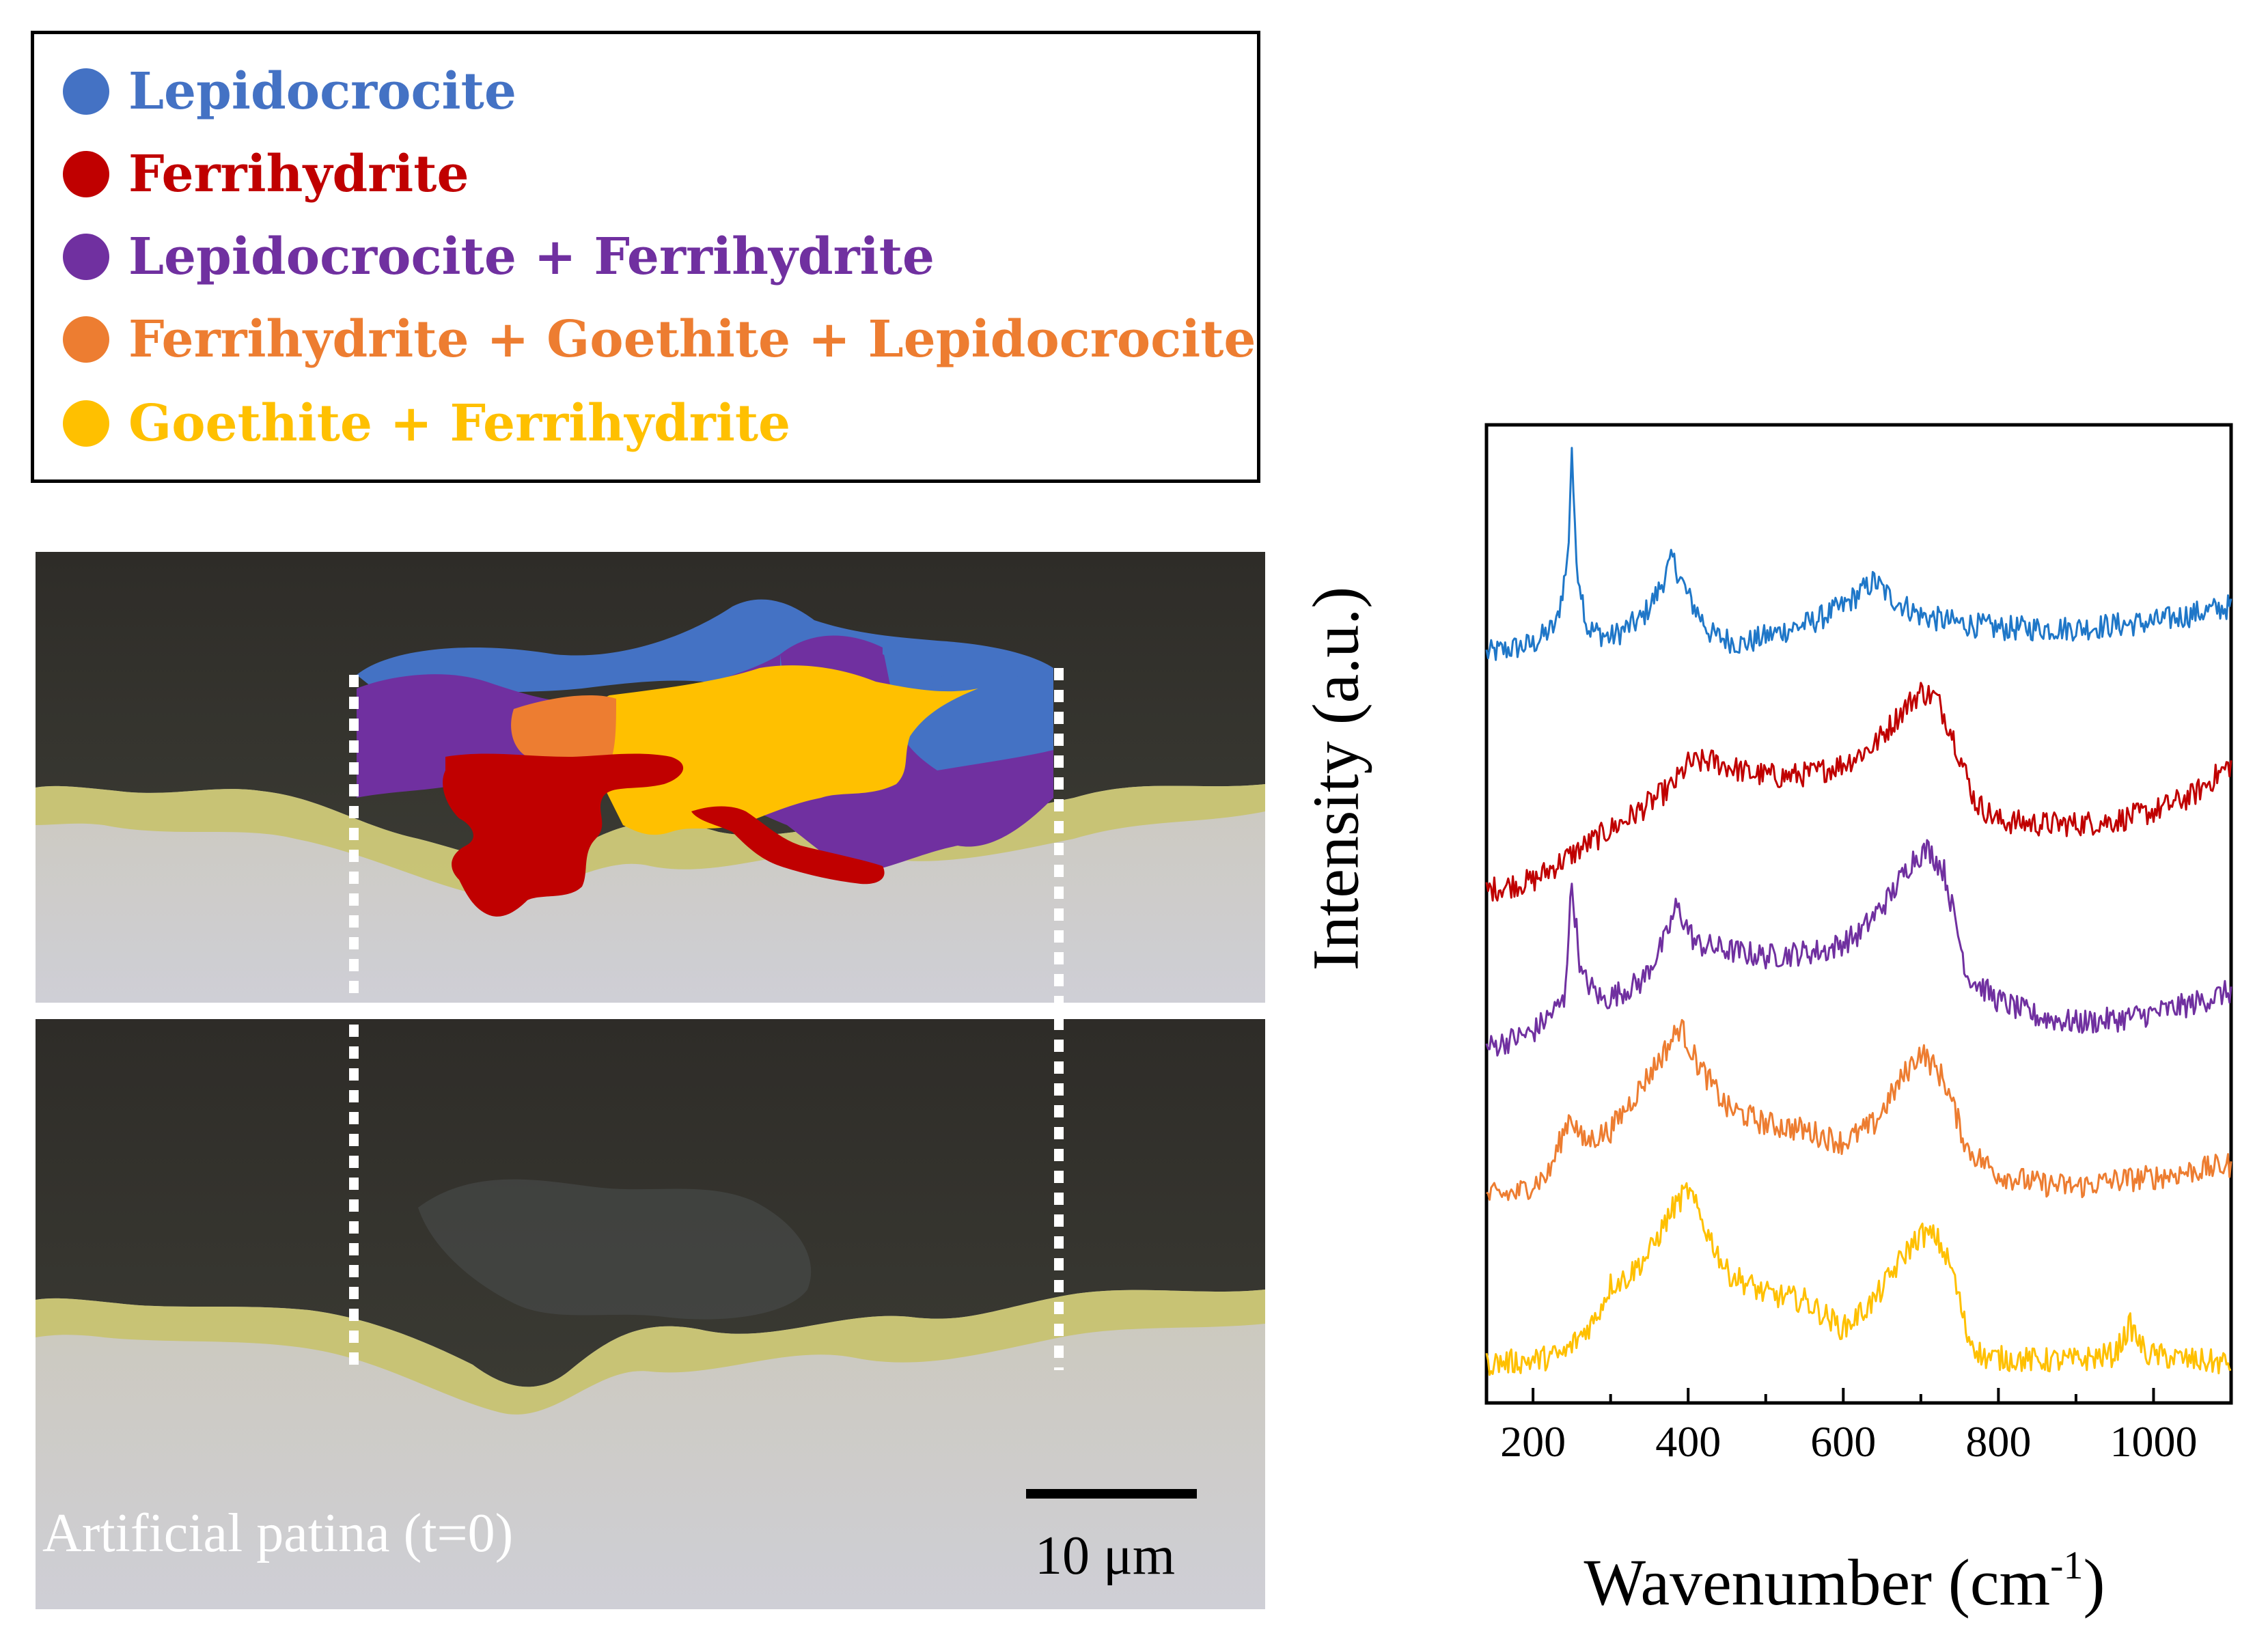 This screenshot has height=1642, width=2268. Describe the element at coordinates (531, 256) in the screenshot. I see `legend-label: Lepidocrocite + Ferrihydrite` at that location.